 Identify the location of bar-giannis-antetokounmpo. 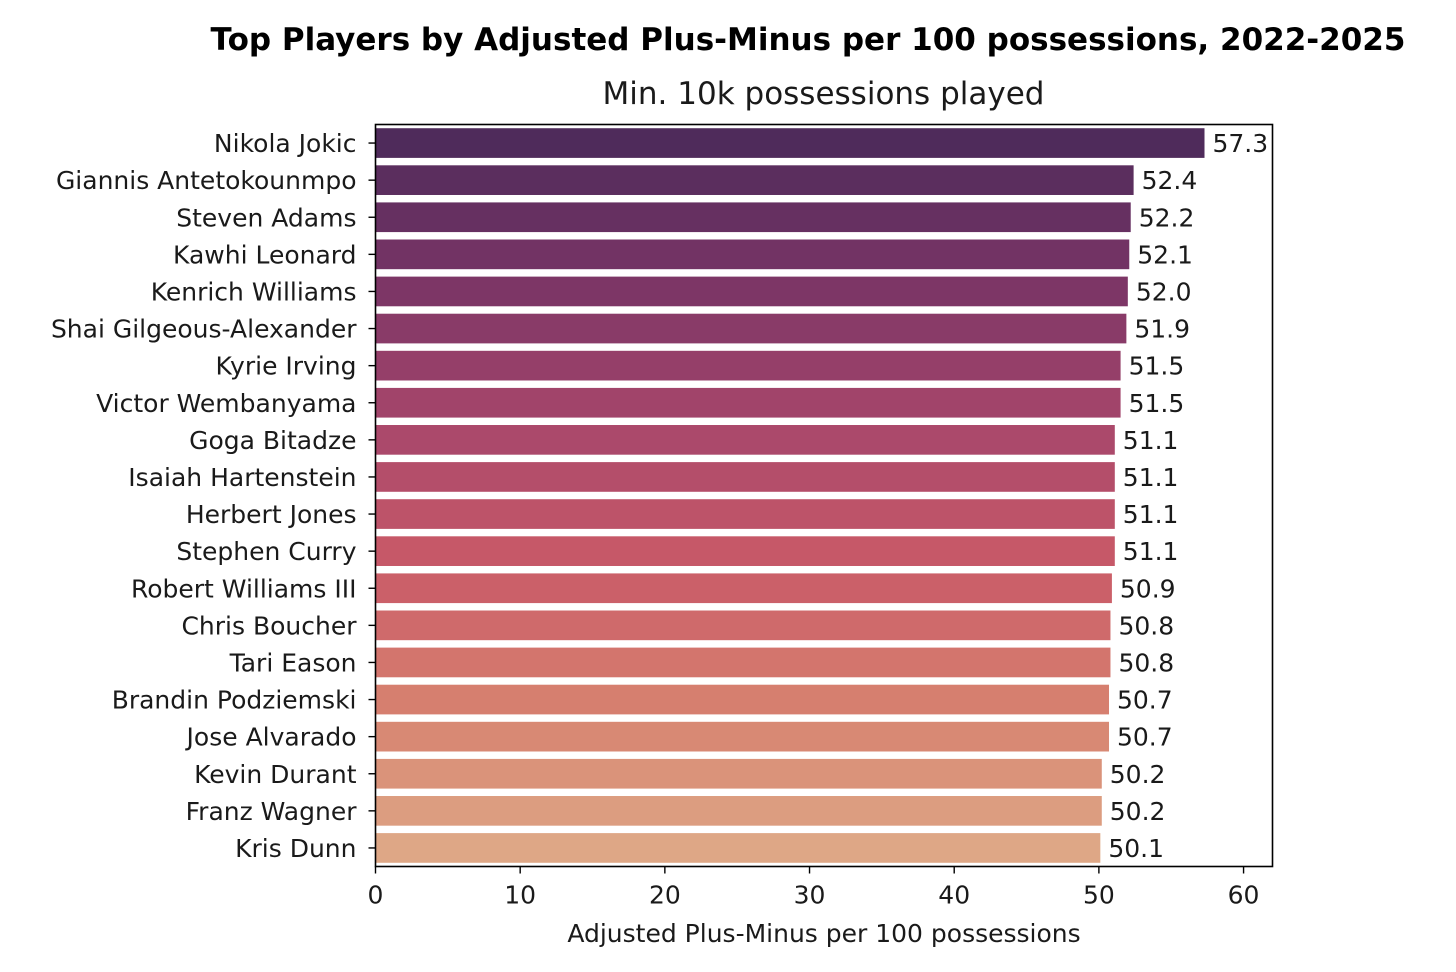
(754, 180).